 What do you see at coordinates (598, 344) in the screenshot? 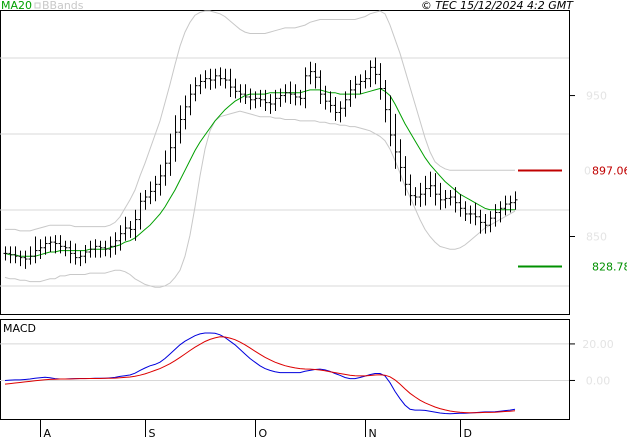
I see `macd-axis-label: 20.00` at bounding box center [598, 344].